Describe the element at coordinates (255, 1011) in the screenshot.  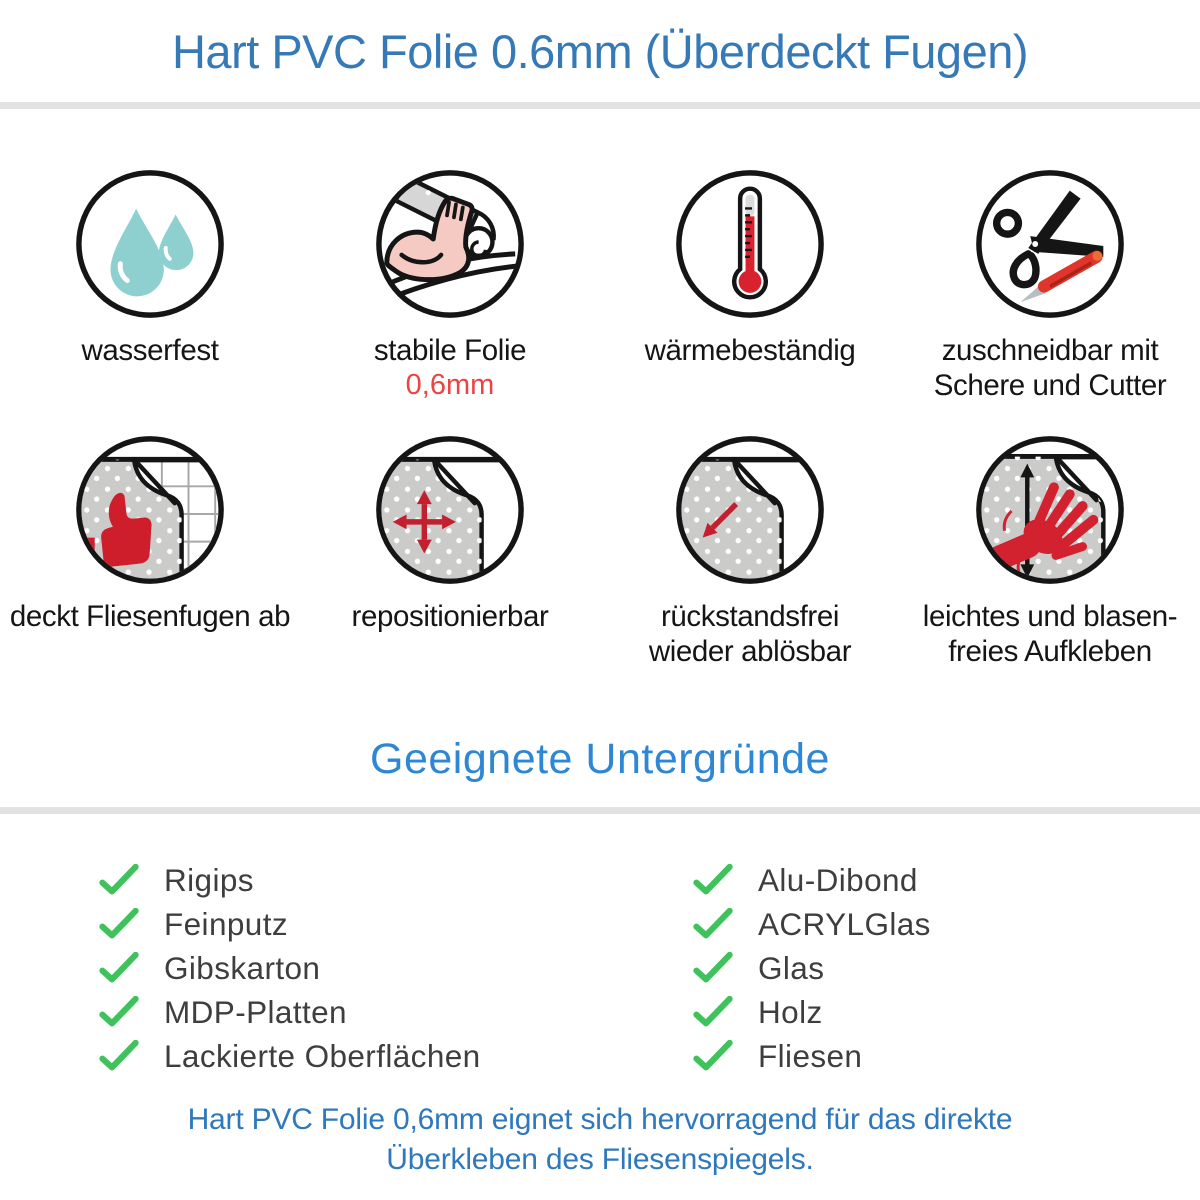
I see `substrate-label: MDP-Platten` at that location.